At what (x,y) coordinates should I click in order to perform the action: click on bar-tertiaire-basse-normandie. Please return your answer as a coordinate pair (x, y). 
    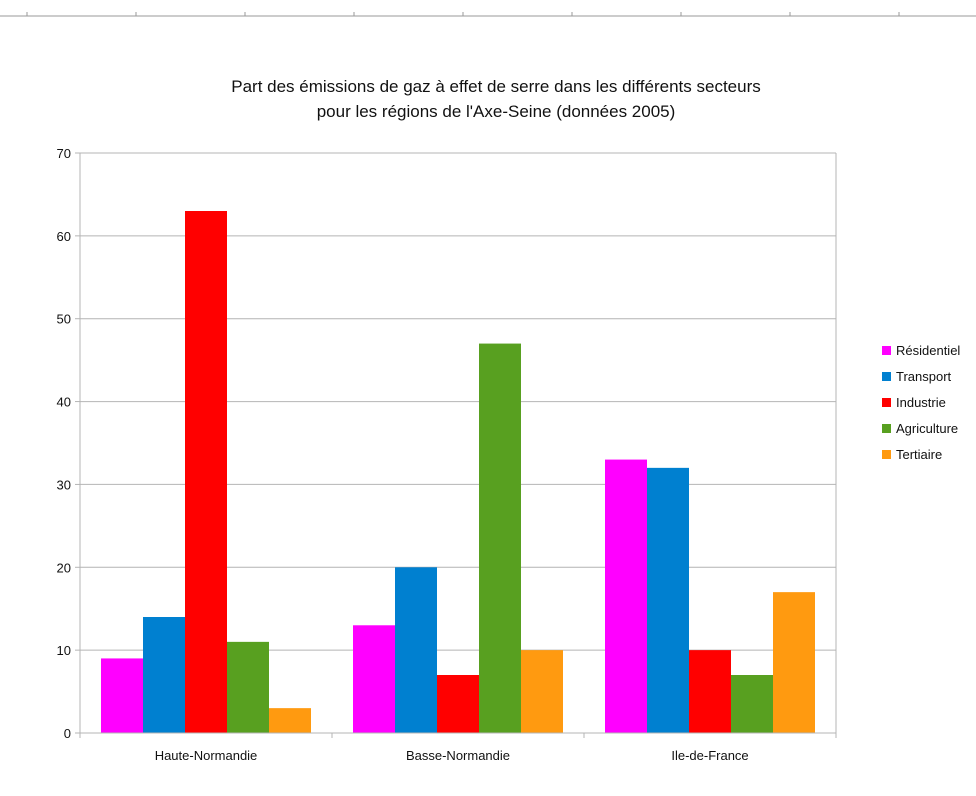
    Looking at the image, I should click on (542, 691).